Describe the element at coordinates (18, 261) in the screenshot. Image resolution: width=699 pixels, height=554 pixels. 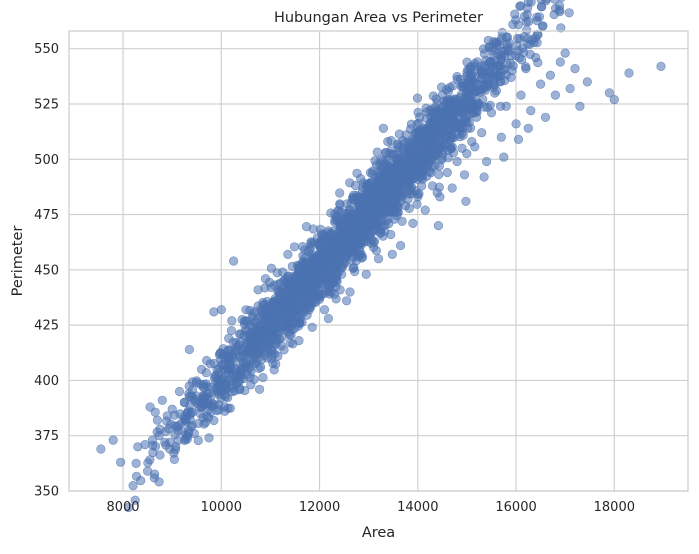
I see `y-axis-label: Perimeter` at that location.